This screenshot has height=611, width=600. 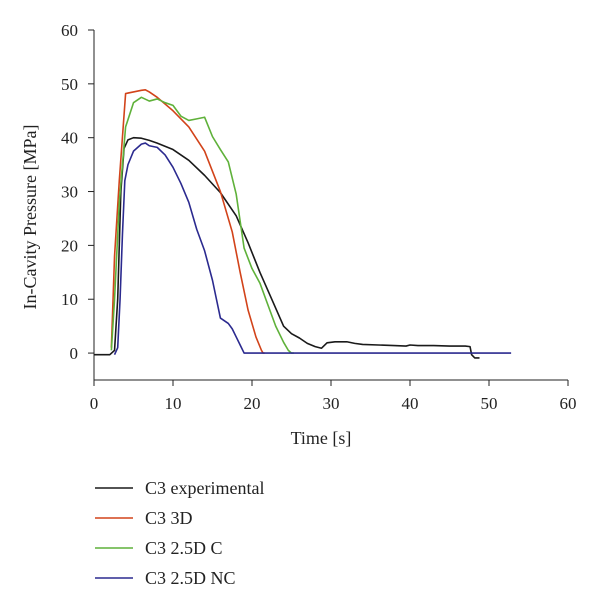 What do you see at coordinates (184, 548) in the screenshot?
I see `legend-label-c3-2-5d-c: C3 2.5D C` at bounding box center [184, 548].